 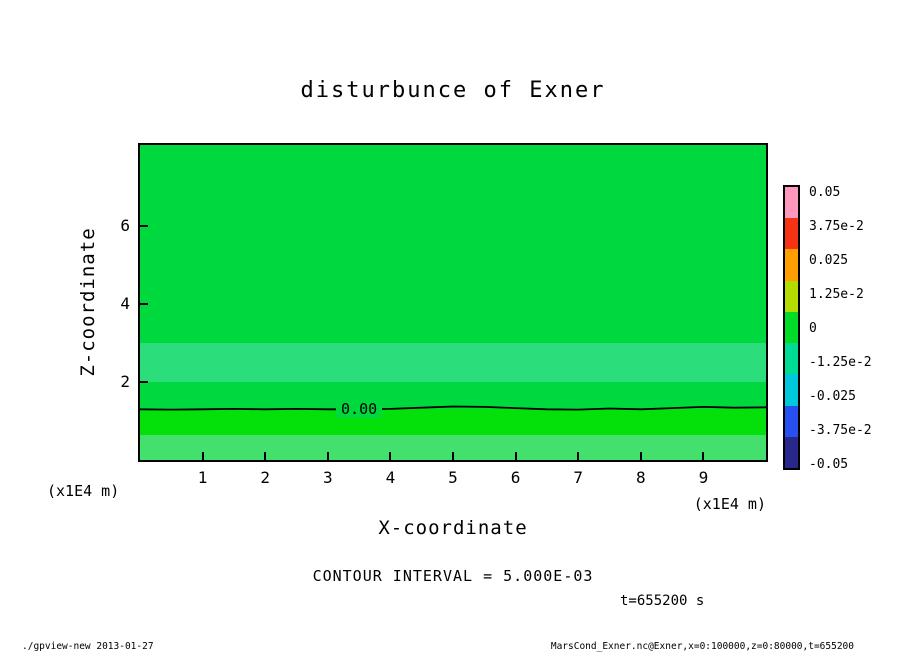 I want to click on x-tick-label: 4, so click(x=390, y=477).